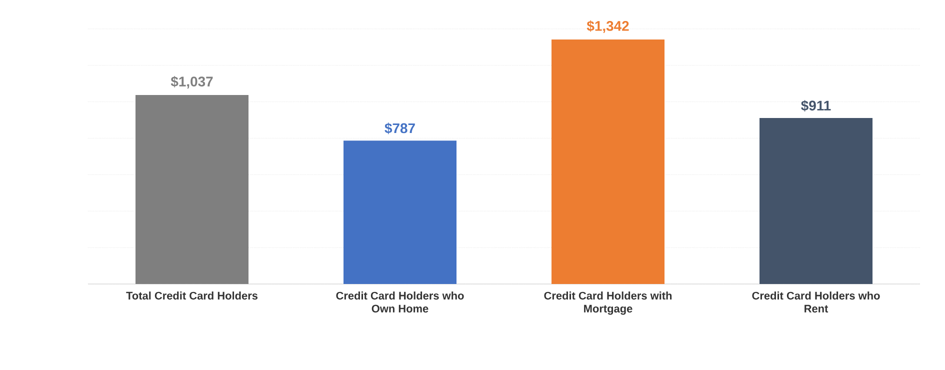 The height and width of the screenshot is (370, 945). I want to click on x-tick-label: Credit Card Holders who Rent, so click(816, 302).